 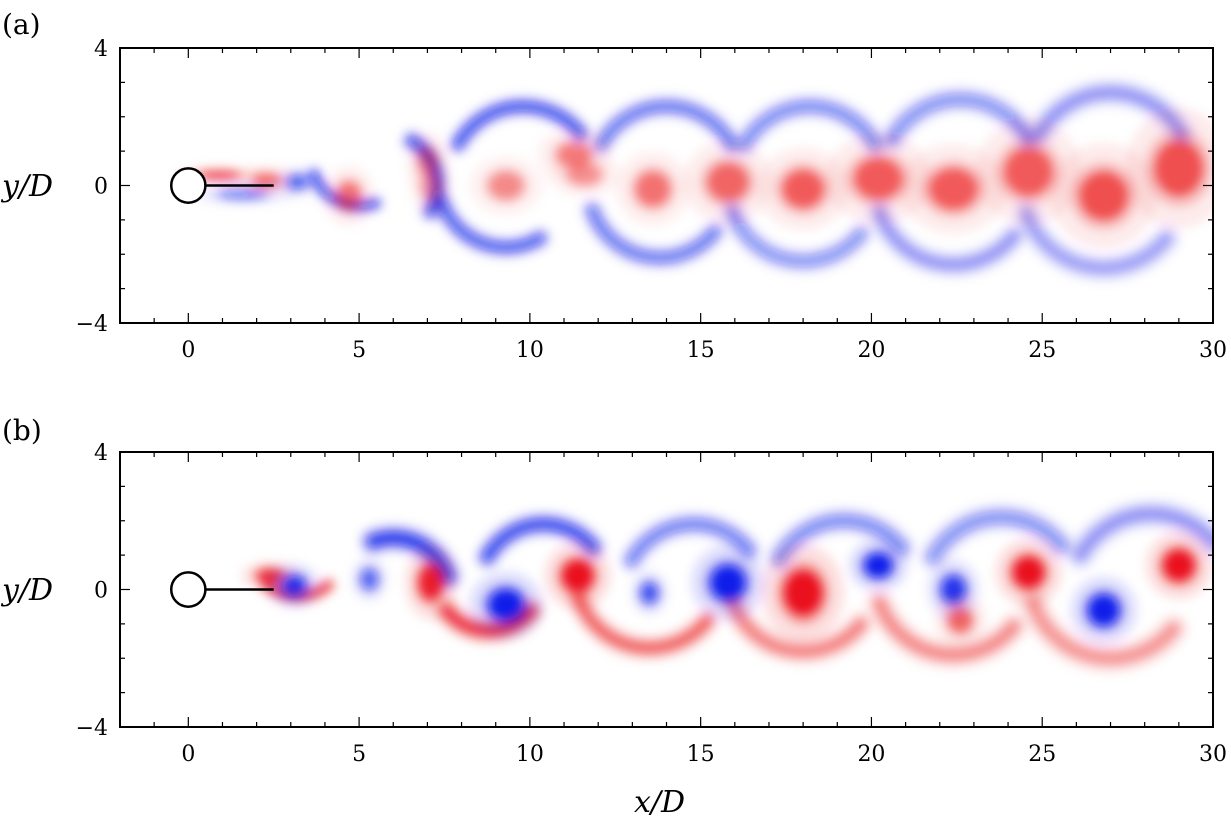 I want to click on panel-b-y-axis-title: y/D, so click(x=26, y=590).